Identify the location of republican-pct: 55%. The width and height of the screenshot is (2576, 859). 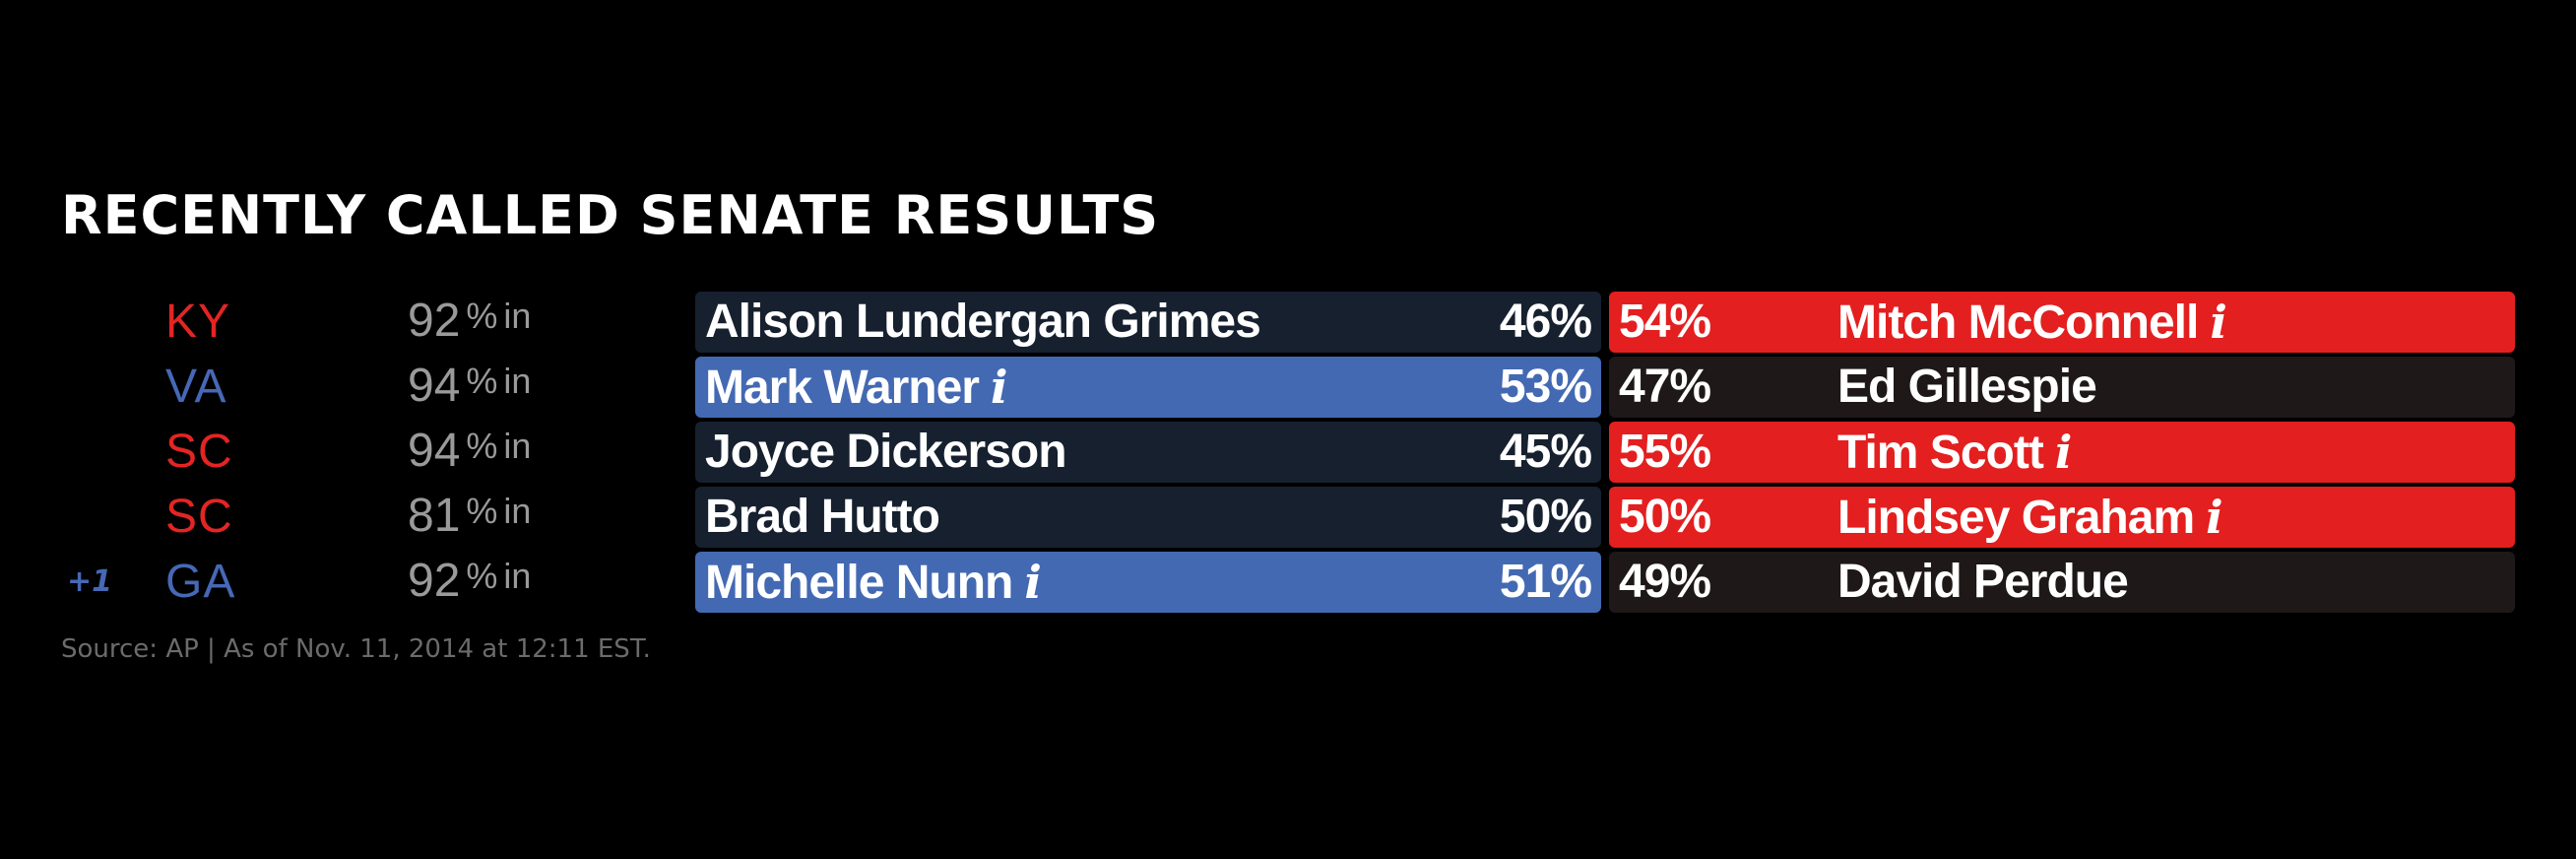
(1665, 452).